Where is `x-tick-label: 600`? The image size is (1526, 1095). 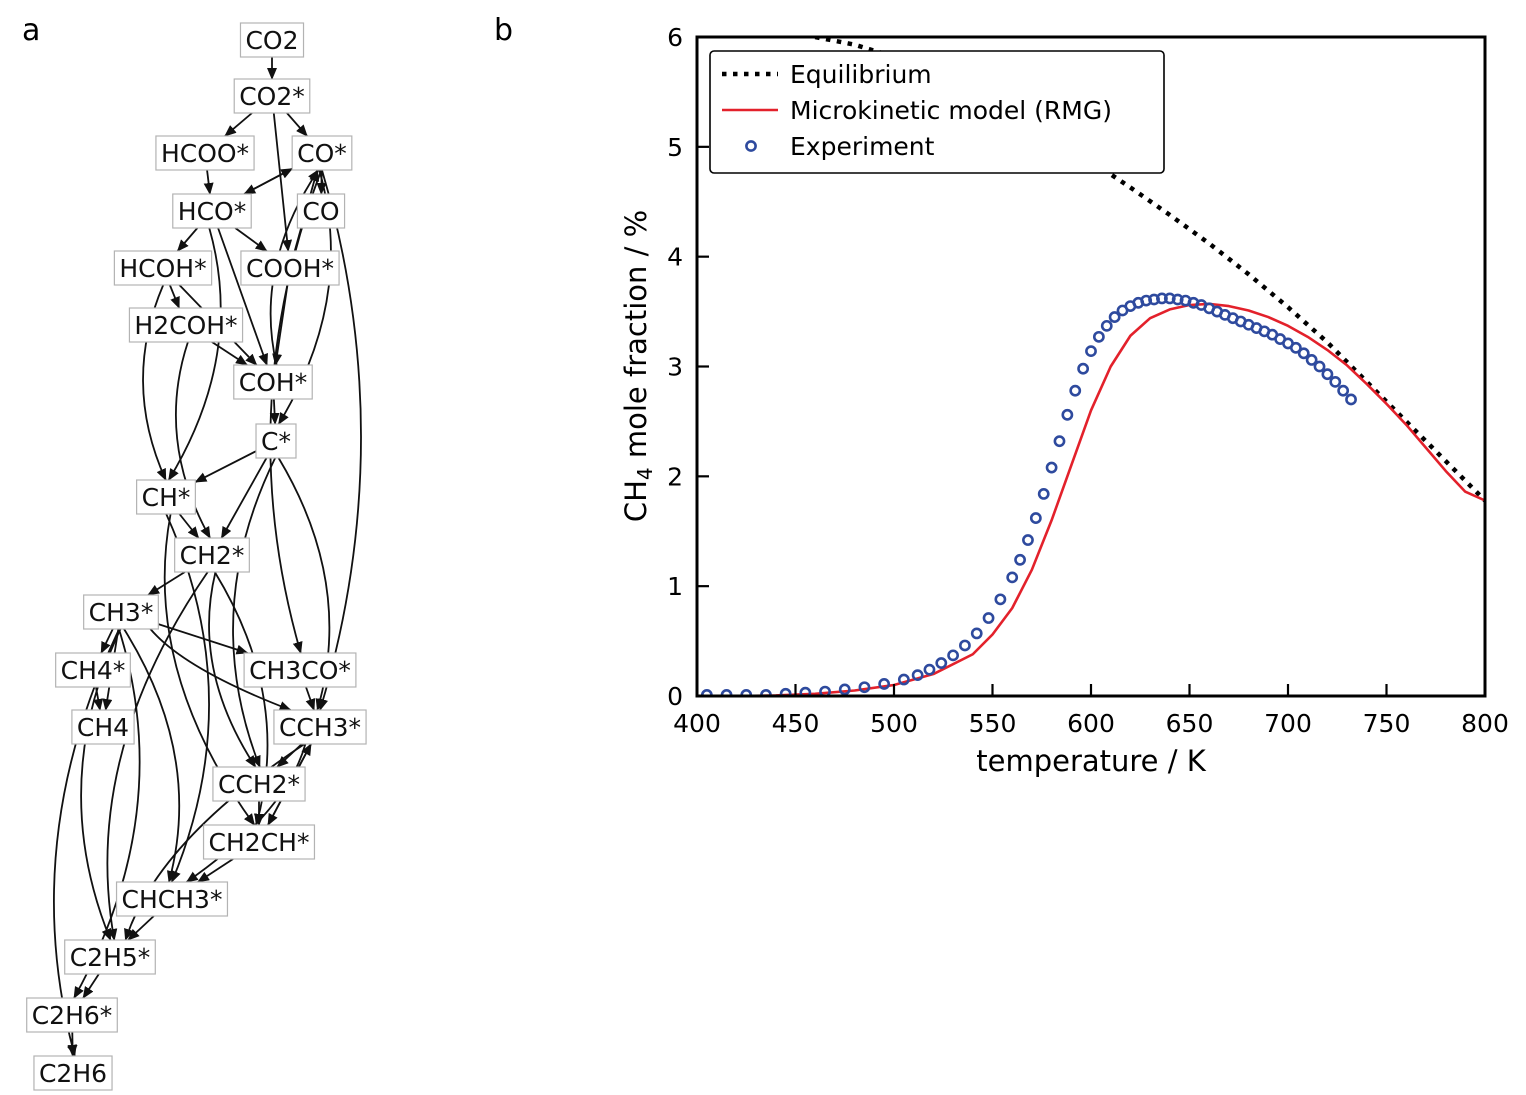 x-tick-label: 600 is located at coordinates (1091, 723).